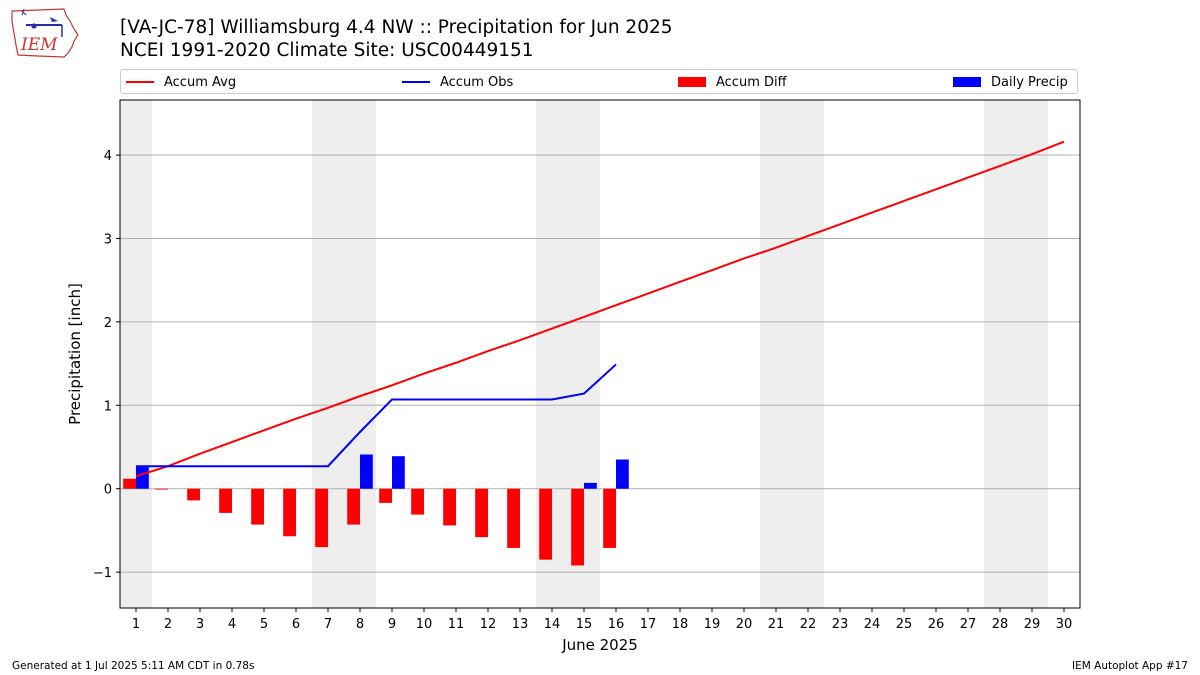 The image size is (1200, 675). Describe the element at coordinates (680, 624) in the screenshot. I see `x-tick-label-18: 18` at that location.